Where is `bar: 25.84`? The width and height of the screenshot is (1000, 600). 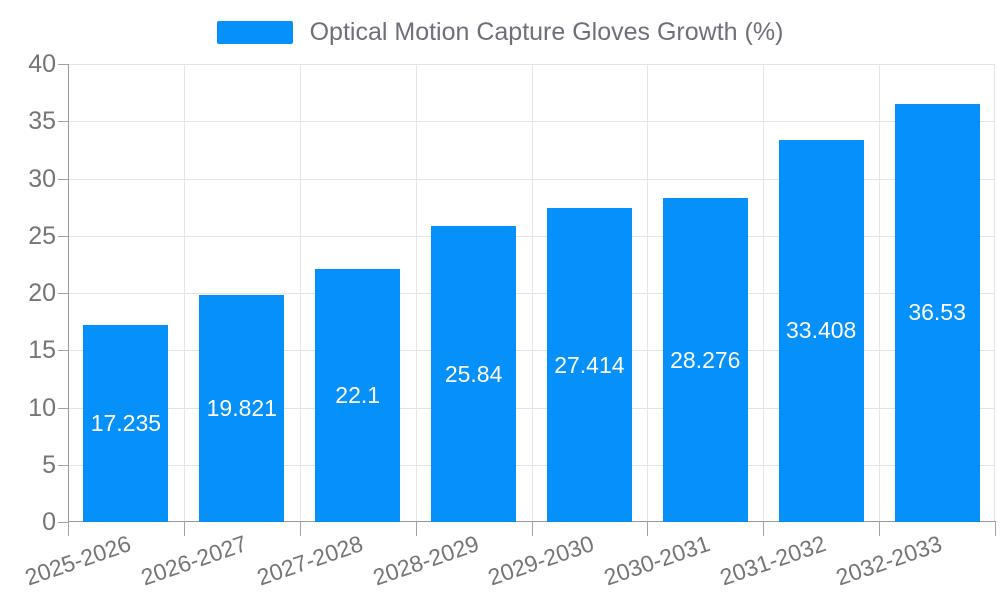
bar: 25.84 is located at coordinates (474, 374).